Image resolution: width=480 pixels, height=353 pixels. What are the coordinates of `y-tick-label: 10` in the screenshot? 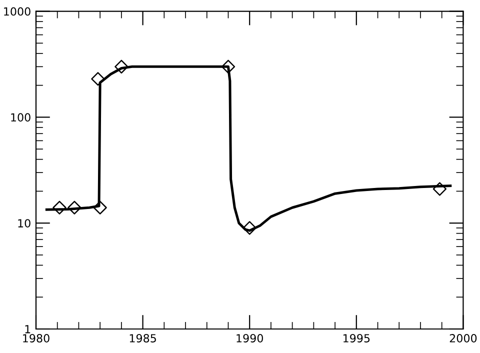 It's located at (24, 223).